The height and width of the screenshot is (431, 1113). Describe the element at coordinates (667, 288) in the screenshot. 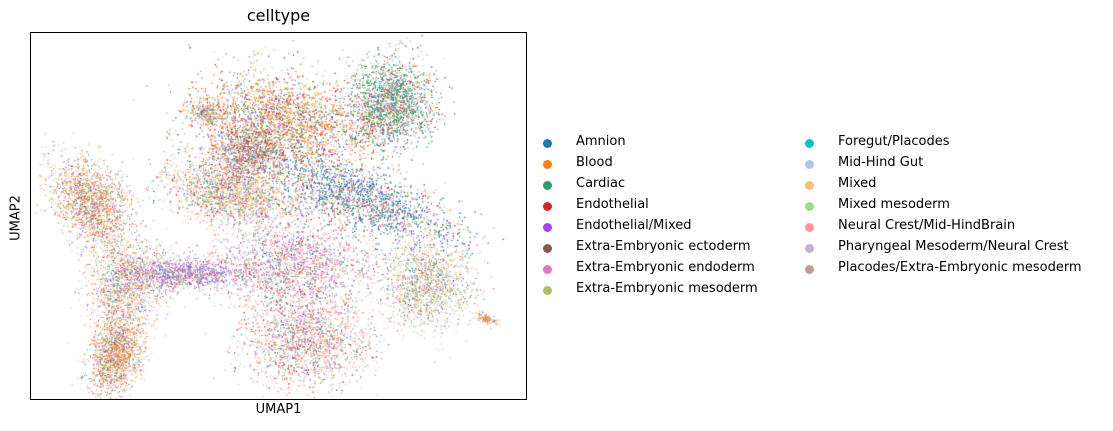

I see `legend-label: Extra-Embryonic mesoderm` at that location.